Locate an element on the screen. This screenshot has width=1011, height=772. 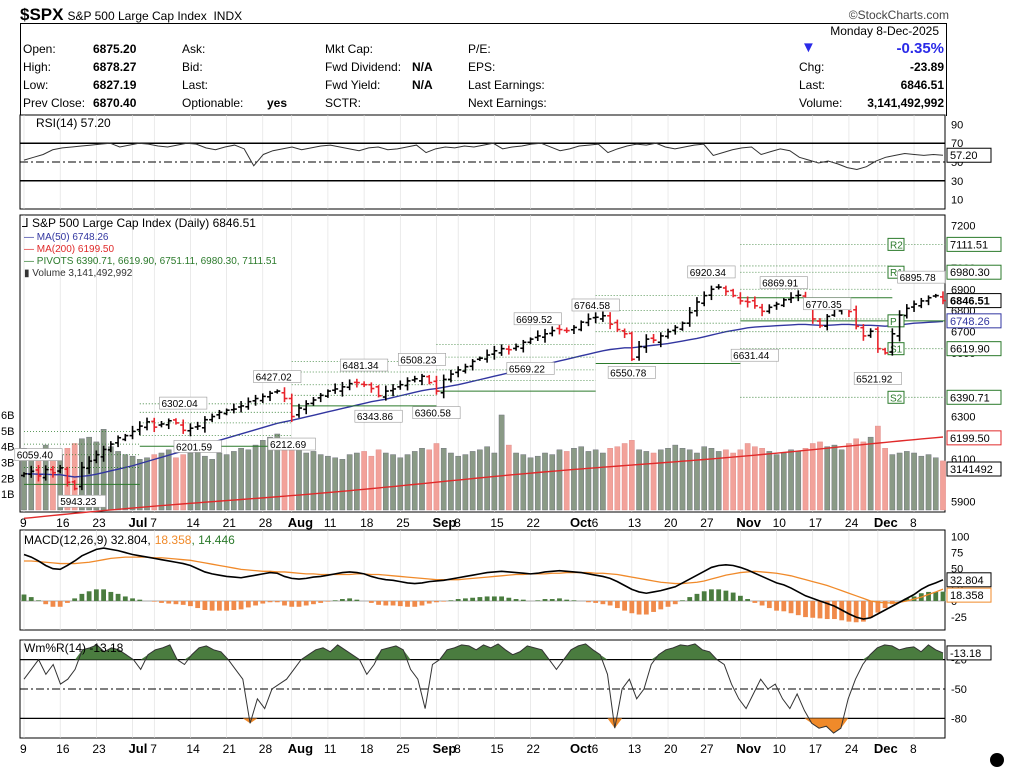
stockcharts-brand: ©StockCharts.com is located at coordinates (898, 15).